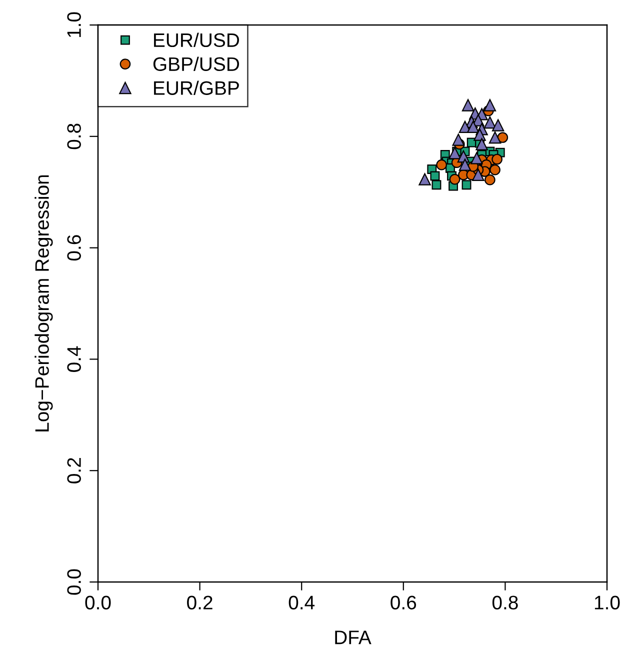 This screenshot has height=647, width=634. I want to click on x-tick-label: 0.4, so click(301, 603).